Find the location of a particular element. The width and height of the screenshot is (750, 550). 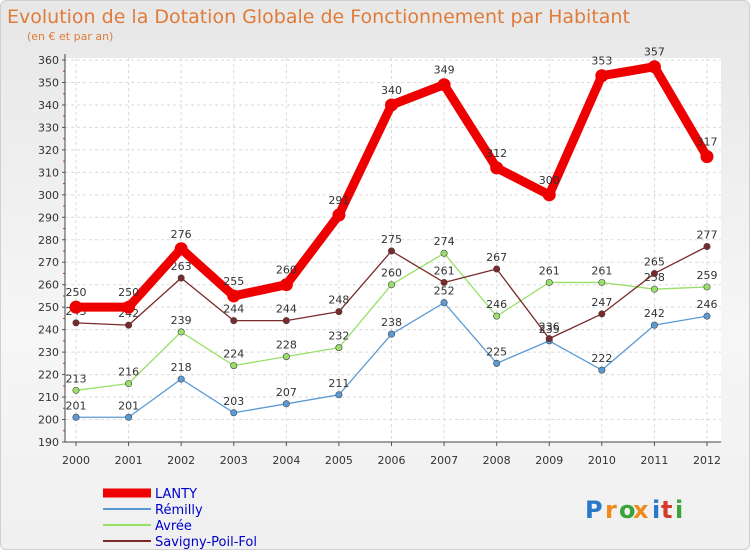

y-tick-label: 260 is located at coordinates (48, 285).